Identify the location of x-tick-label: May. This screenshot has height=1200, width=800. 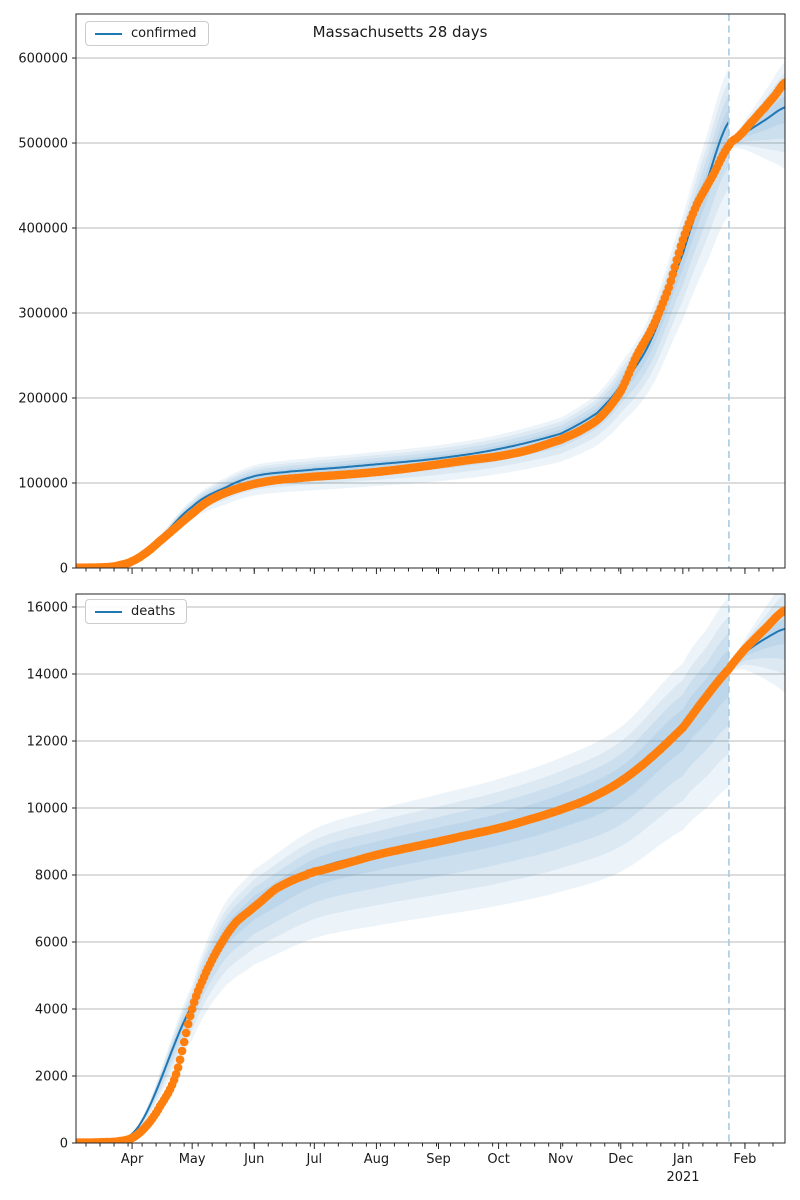
(192, 1159).